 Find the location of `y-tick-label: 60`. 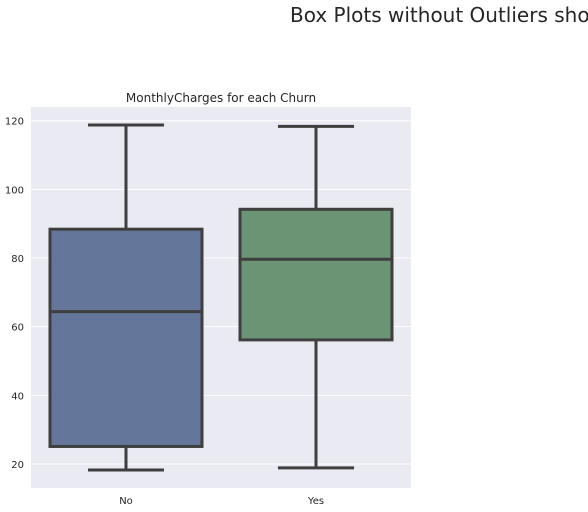

y-tick-label: 60 is located at coordinates (17, 328).